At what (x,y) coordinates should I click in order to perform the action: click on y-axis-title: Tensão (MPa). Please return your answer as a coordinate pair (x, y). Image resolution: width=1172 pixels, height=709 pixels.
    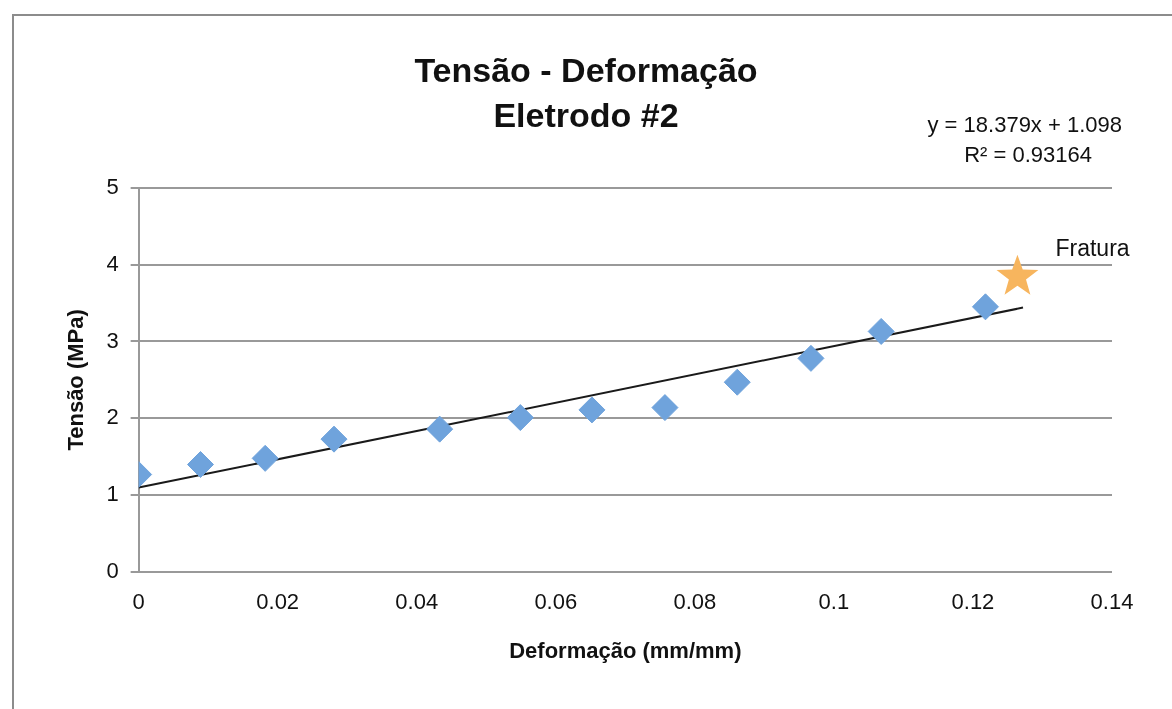
    Looking at the image, I should click on (76, 380).